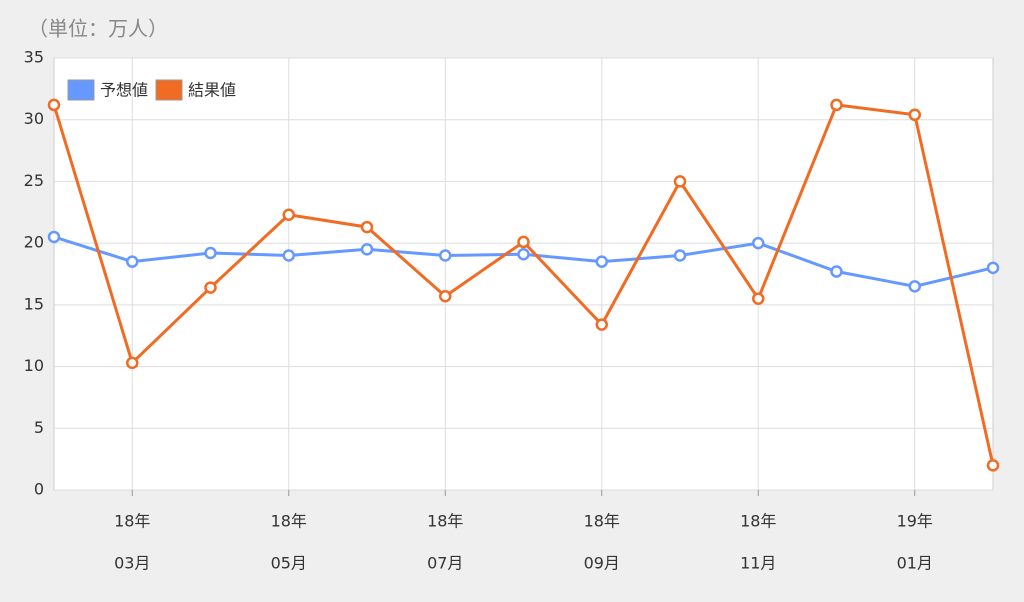 The width and height of the screenshot is (1024, 602). I want to click on y-tick-label: 25, so click(34, 180).